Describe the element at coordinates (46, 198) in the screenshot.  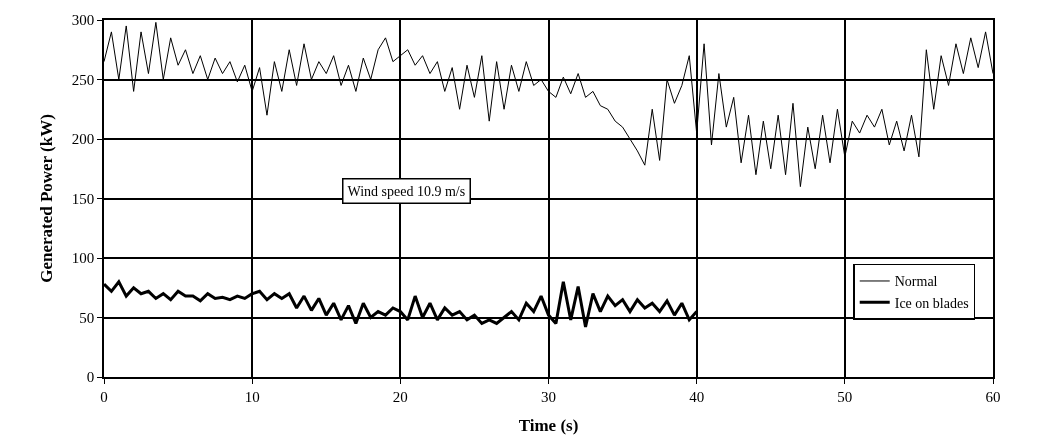
I see `y-axis-title: Generated Power (kW)` at that location.